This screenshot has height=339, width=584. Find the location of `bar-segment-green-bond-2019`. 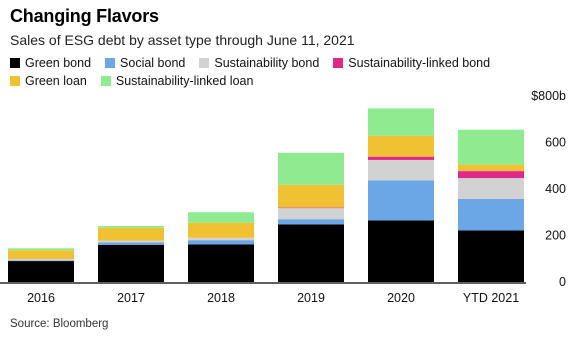

bar-segment-green-bond-2019 is located at coordinates (311, 253).